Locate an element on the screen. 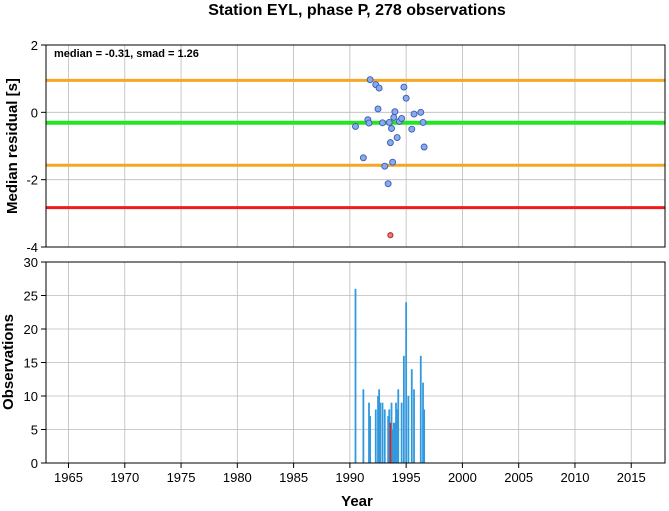 This screenshot has height=511, width=669. observations-y-tick-label: 20 is located at coordinates (31, 329).